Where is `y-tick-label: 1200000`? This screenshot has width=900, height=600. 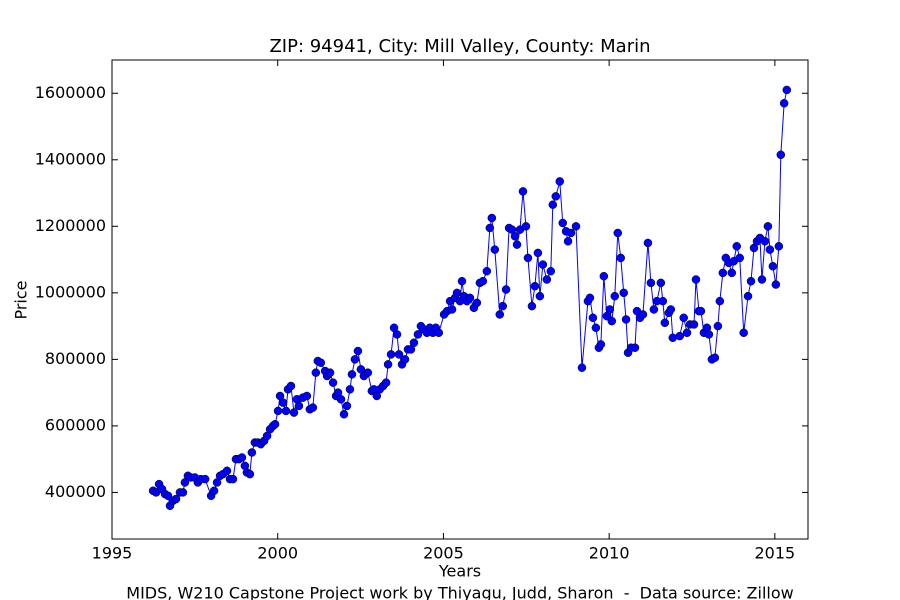
y-tick-label: 1200000 is located at coordinates (70, 225).